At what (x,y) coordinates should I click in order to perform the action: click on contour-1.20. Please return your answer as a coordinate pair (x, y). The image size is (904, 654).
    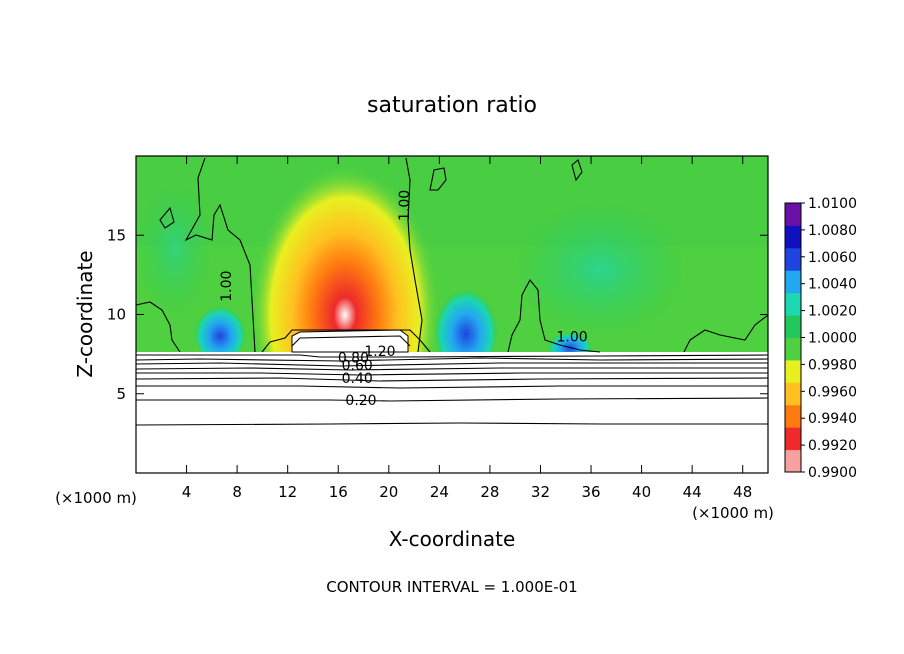
    Looking at the image, I should click on (351, 341).